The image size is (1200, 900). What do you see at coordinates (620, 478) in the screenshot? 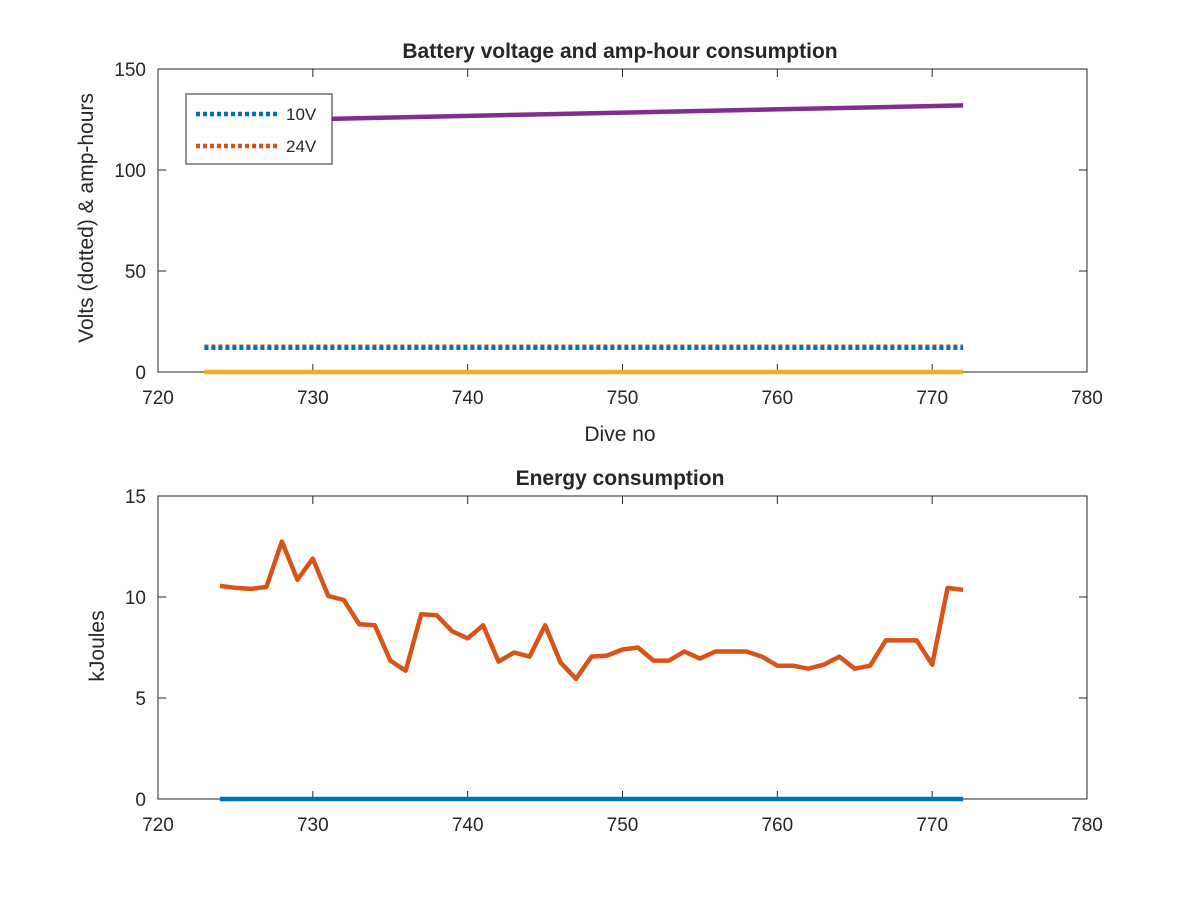
I see `chart-title: Energy consumption` at bounding box center [620, 478].